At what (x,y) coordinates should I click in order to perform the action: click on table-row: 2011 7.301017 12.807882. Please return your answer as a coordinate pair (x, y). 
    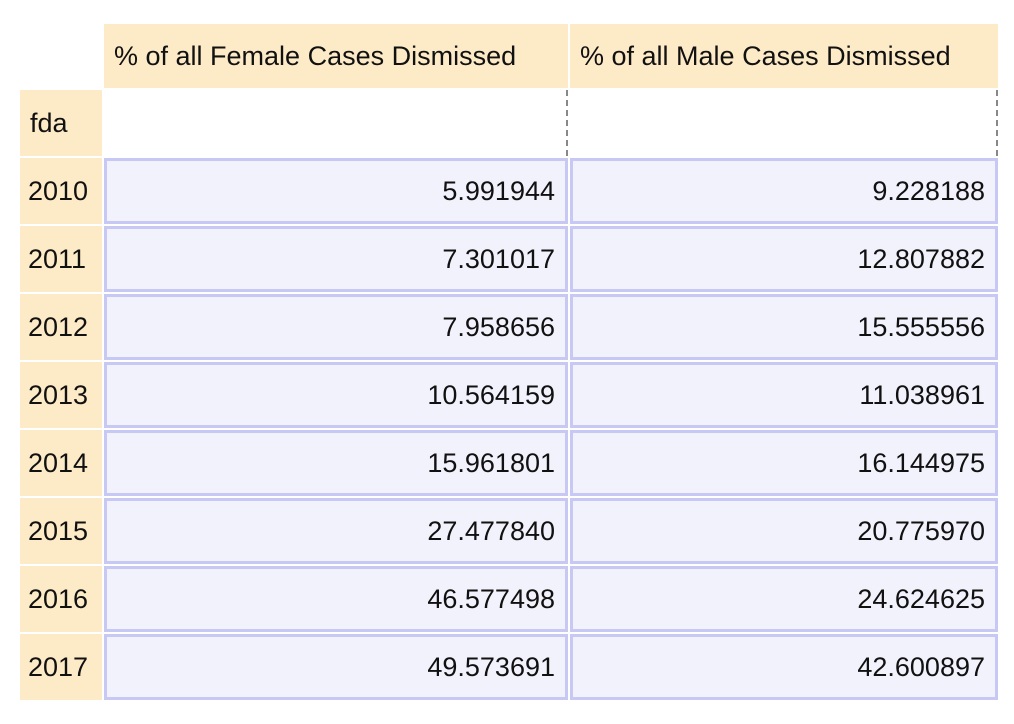
    Looking at the image, I should click on (509, 259).